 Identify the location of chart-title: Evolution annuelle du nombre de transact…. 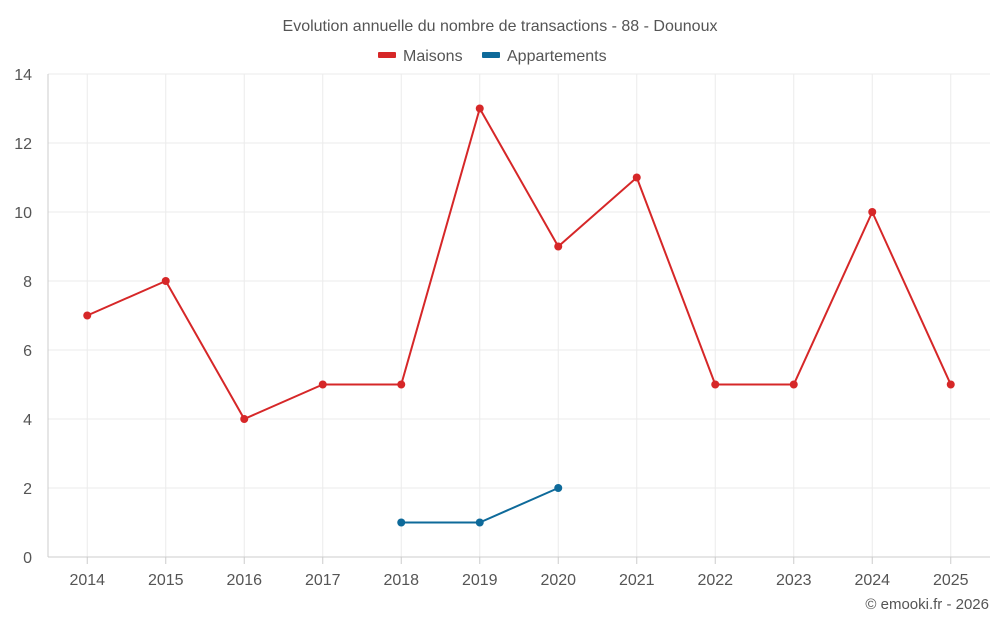
(500, 26).